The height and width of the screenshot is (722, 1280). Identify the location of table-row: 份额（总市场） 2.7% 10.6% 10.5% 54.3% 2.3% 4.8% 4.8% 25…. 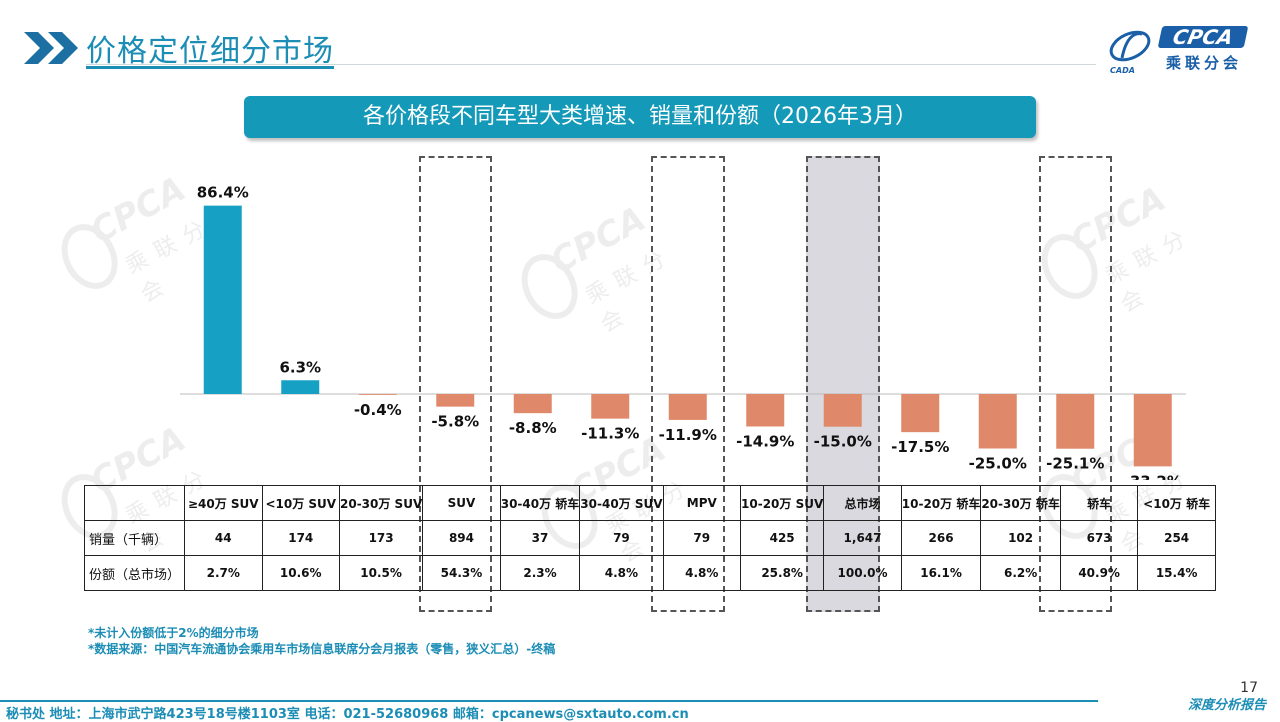
(650, 573).